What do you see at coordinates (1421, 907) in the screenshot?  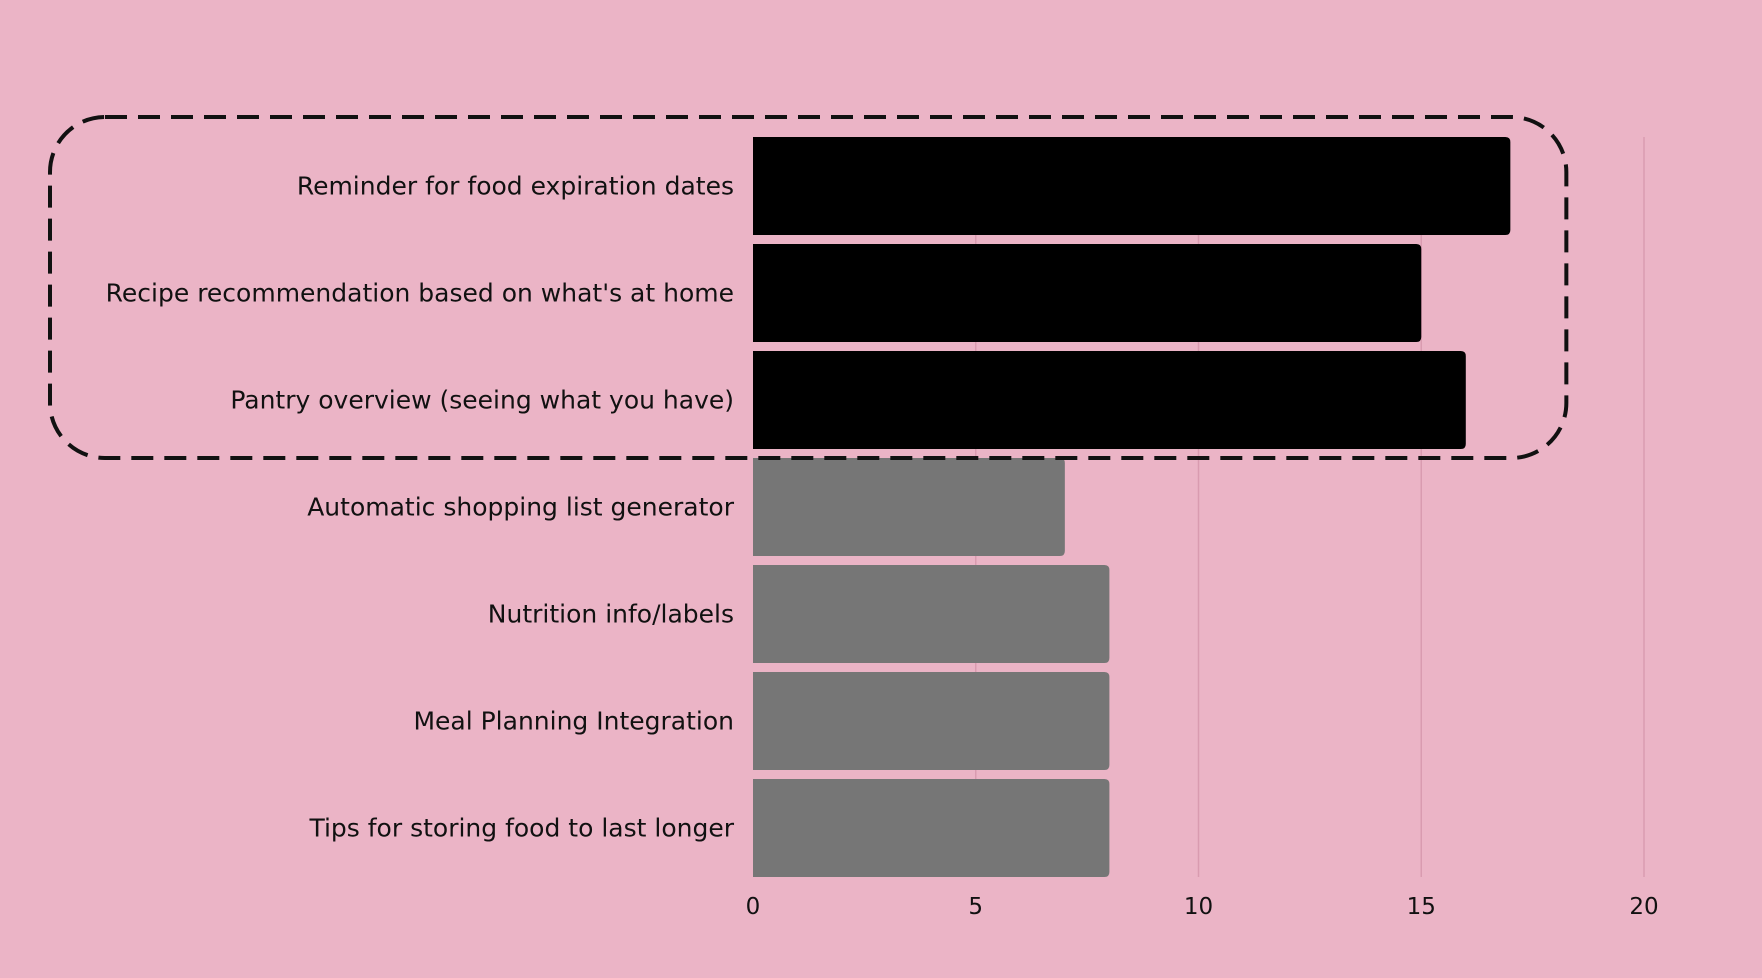 I see `x-tick-label: 15` at bounding box center [1421, 907].